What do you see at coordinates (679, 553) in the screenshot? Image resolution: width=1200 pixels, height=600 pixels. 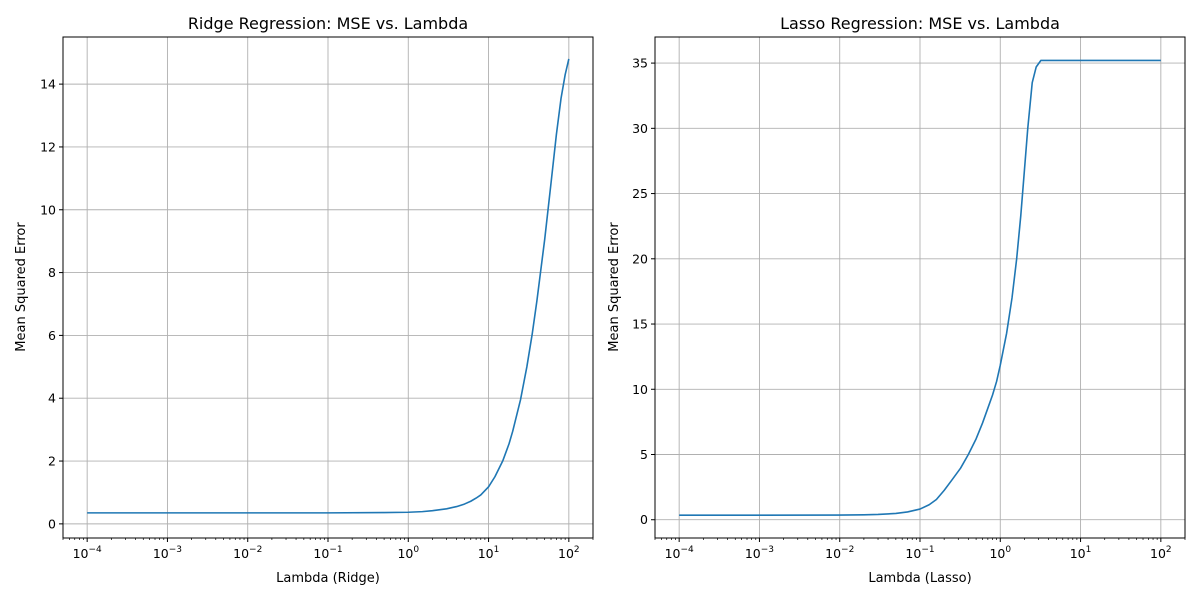 I see `lasso-x-tick-label: 10⁻⁴` at bounding box center [679, 553].